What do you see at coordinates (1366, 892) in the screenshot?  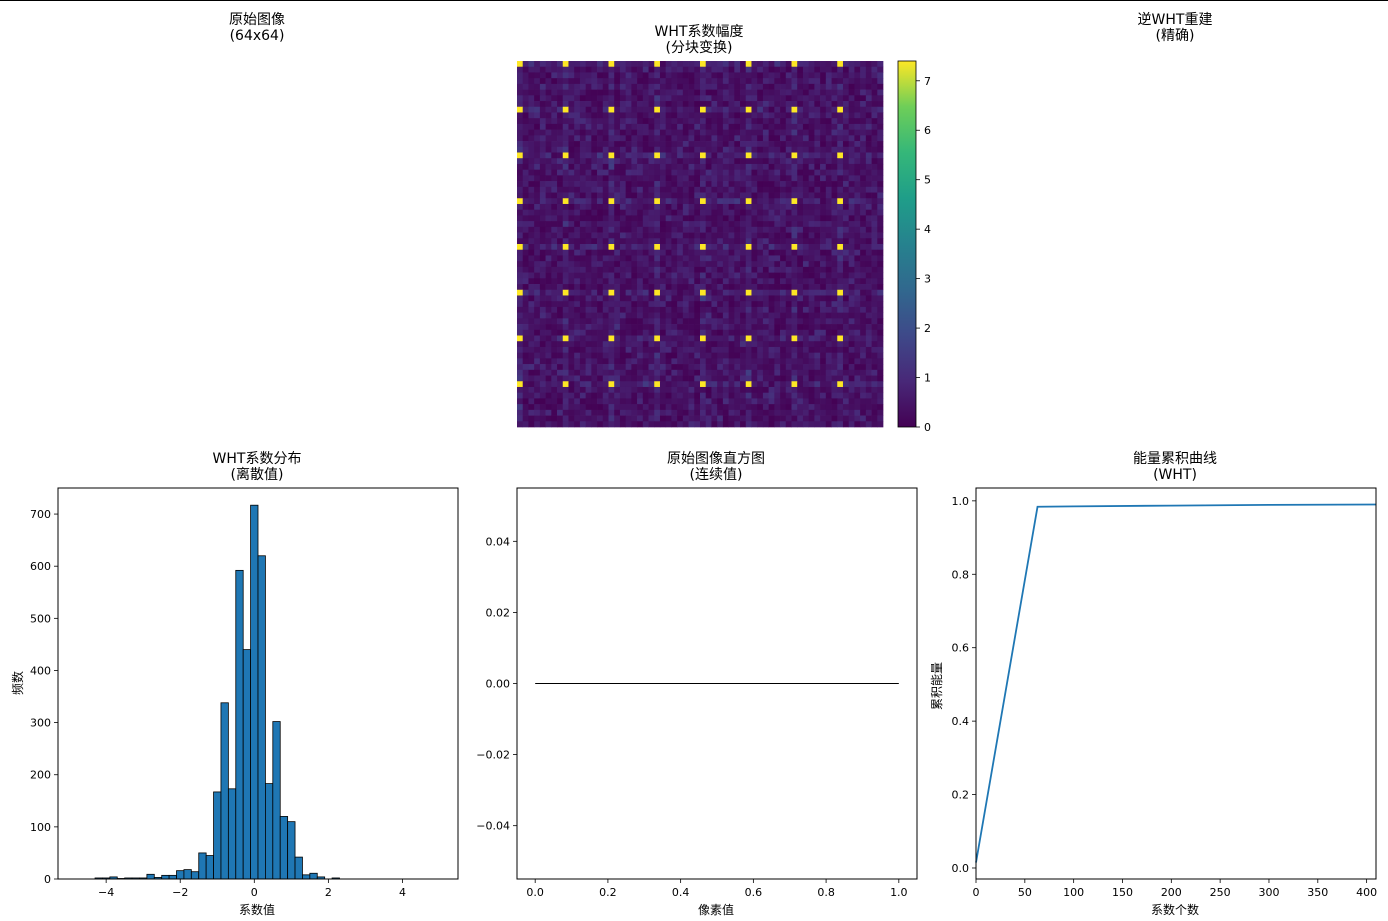 I see `x-tick-label: 400` at bounding box center [1366, 892].